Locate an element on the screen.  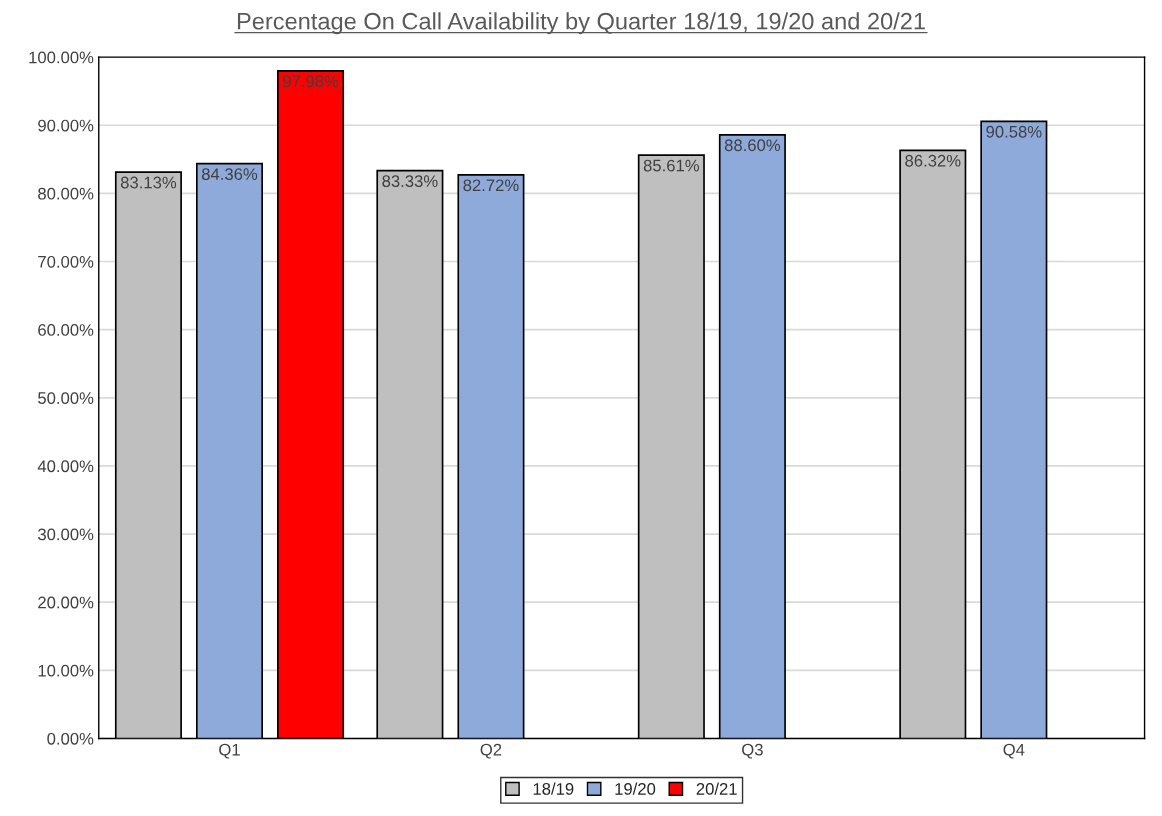
data-label: 83.13% is located at coordinates (148, 182).